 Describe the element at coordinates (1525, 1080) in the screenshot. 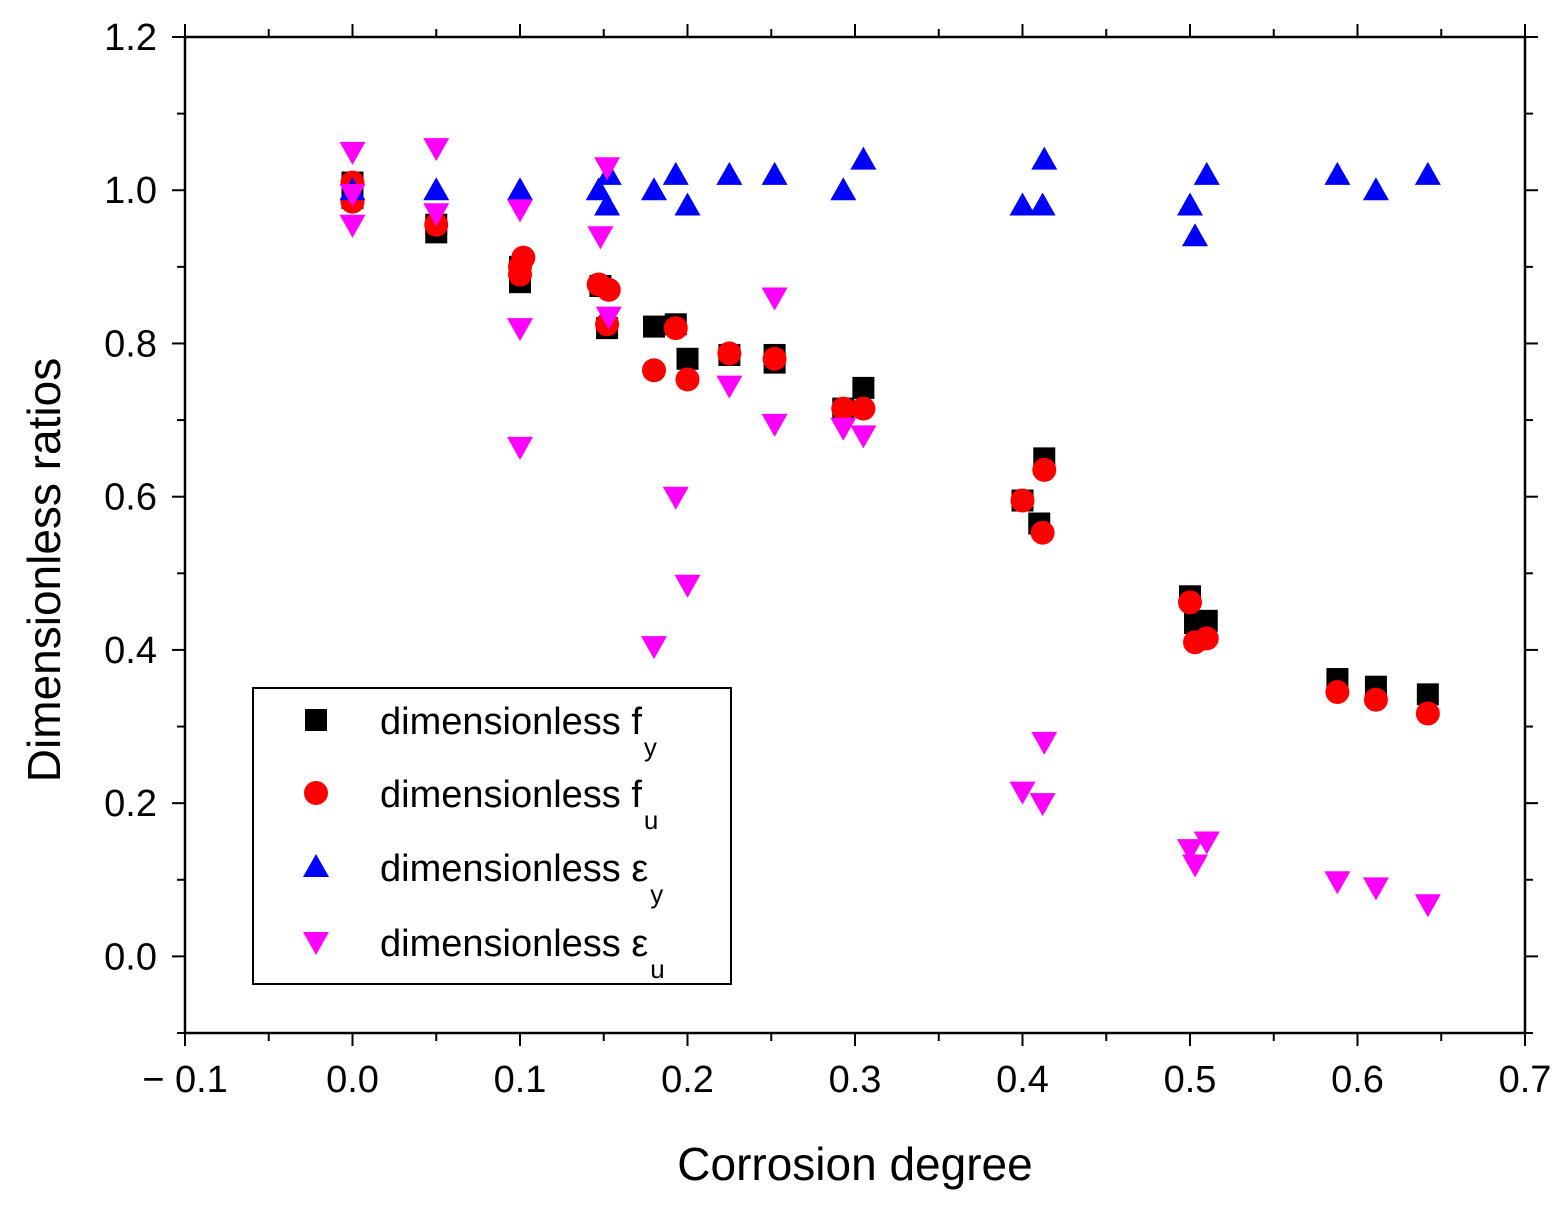

I see `x-tick-label: 0.7` at that location.